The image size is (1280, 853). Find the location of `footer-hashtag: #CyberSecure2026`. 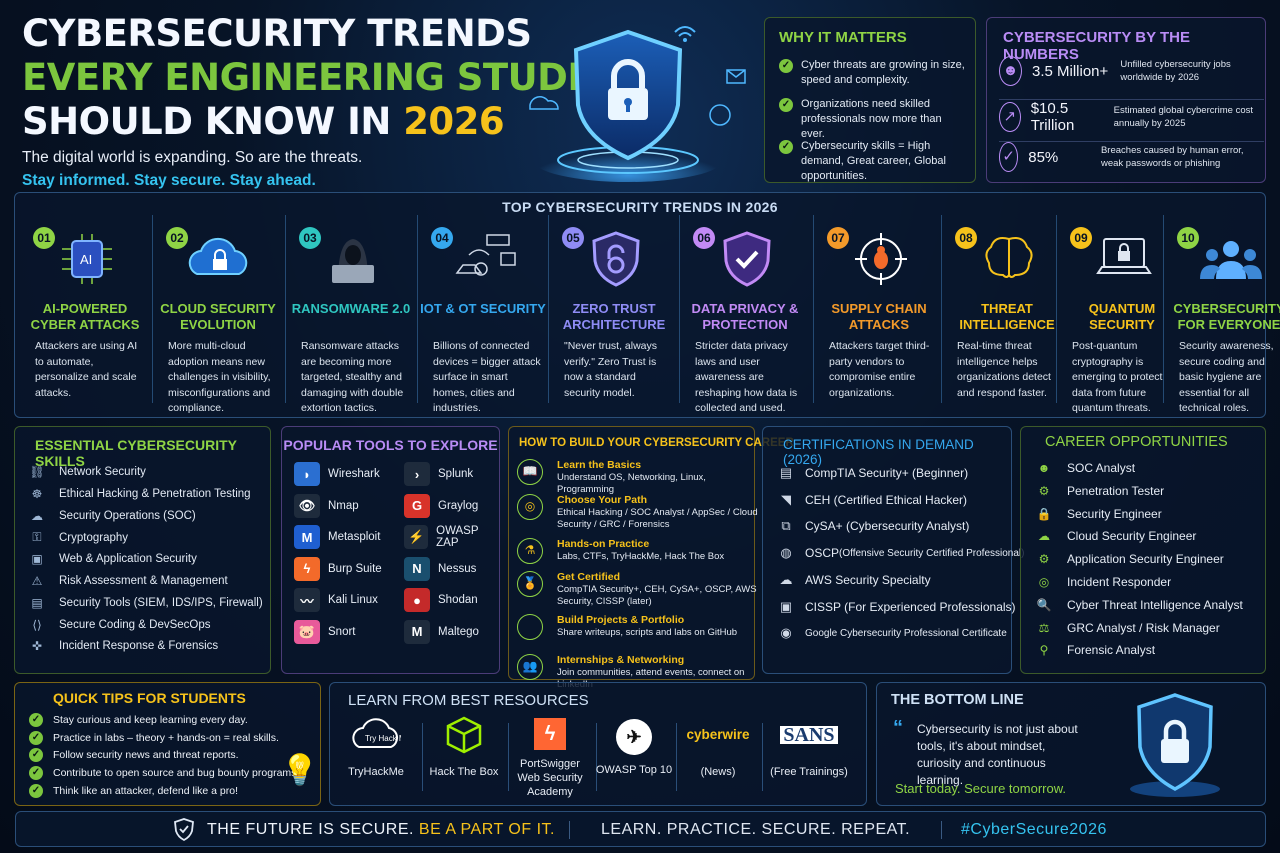

footer-hashtag: #CyberSecure2026 is located at coordinates (1034, 829).